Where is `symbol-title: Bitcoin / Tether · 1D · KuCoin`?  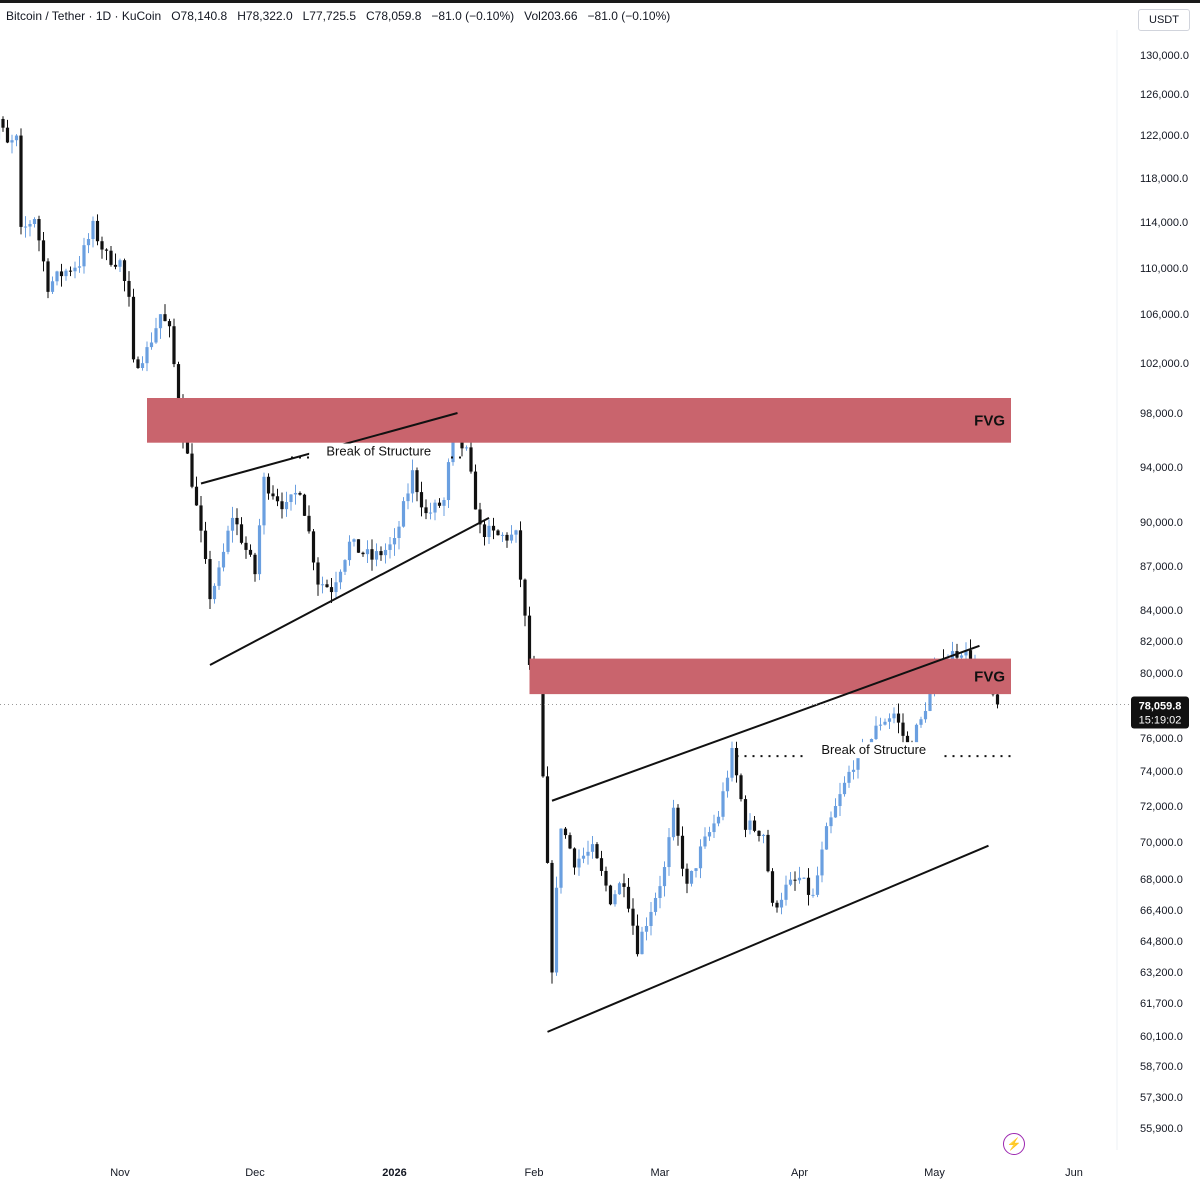 symbol-title: Bitcoin / Tether · 1D · KuCoin is located at coordinates (84, 16).